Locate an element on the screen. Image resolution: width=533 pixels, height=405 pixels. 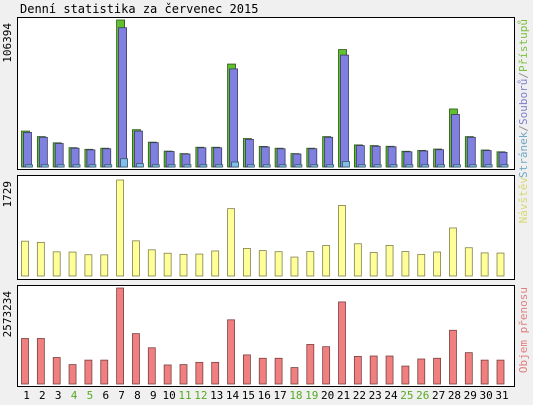
x-tick-label: 25 is located at coordinates (406, 395).